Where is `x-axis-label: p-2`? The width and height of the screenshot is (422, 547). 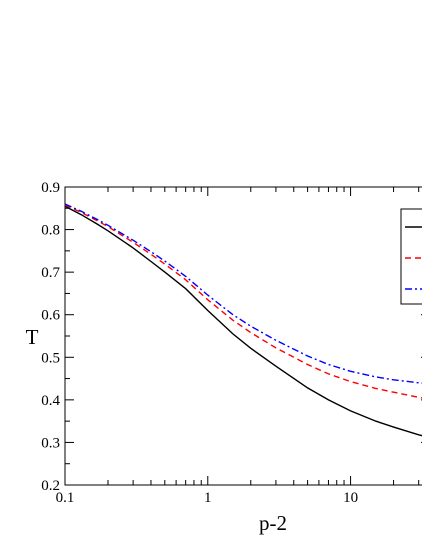
x-axis-label: p-2 is located at coordinates (273, 523).